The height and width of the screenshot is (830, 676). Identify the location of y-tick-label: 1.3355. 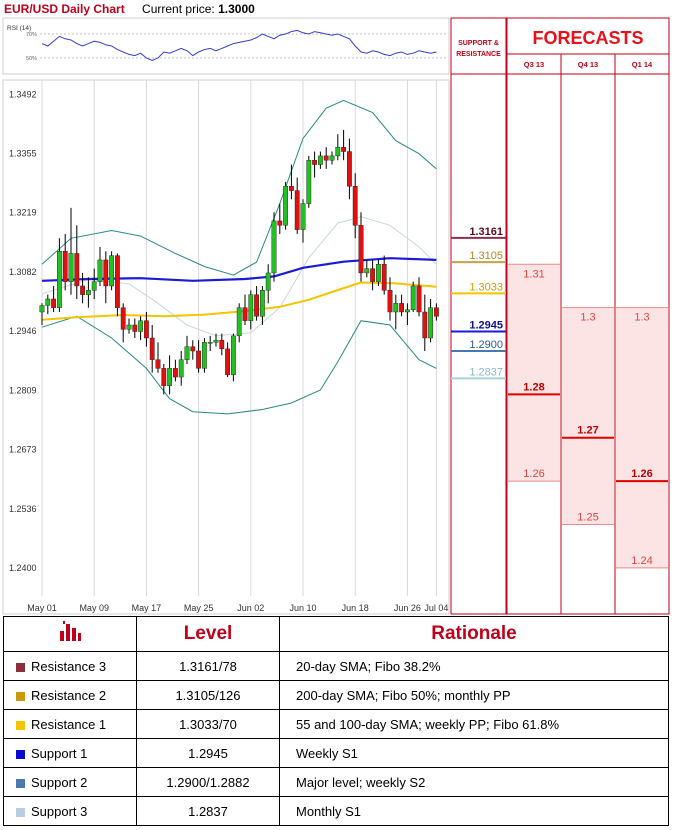
(23, 154).